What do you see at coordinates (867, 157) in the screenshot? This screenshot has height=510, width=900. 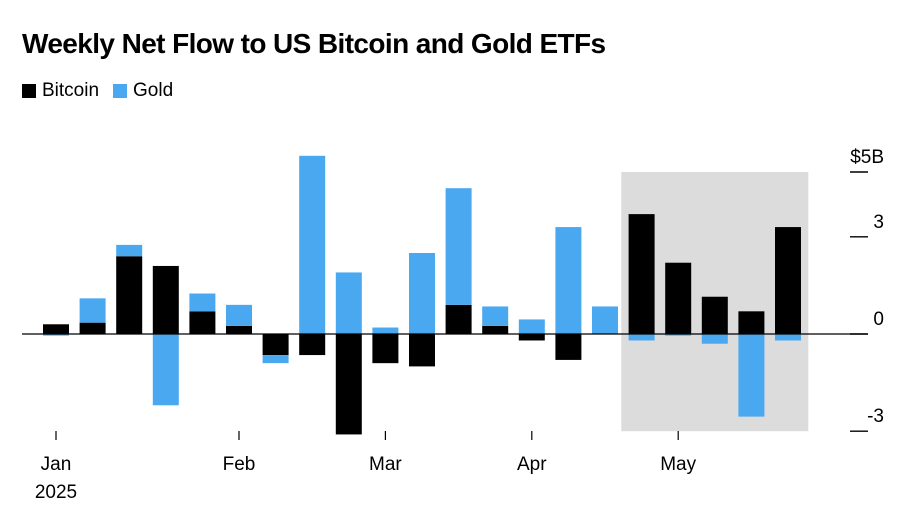 I see `y-tick-label-5: $5B` at bounding box center [867, 157].